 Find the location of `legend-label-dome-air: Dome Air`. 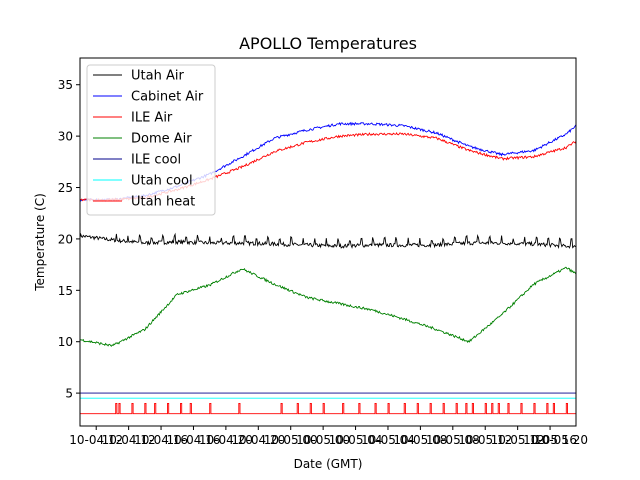

legend-label-dome-air: Dome Air is located at coordinates (161, 139).